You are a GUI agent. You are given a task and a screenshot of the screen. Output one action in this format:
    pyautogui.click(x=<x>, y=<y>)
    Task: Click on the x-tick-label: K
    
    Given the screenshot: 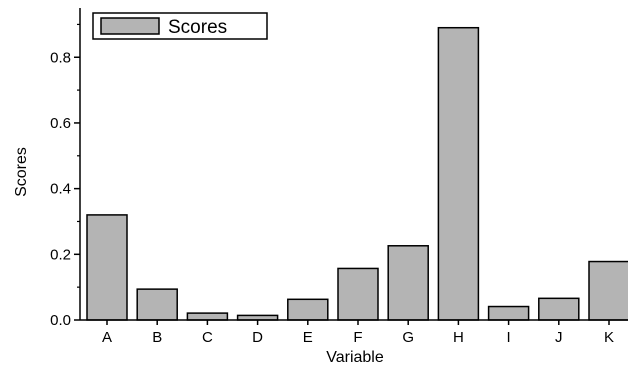 What is the action you would take?
    pyautogui.click(x=609, y=337)
    